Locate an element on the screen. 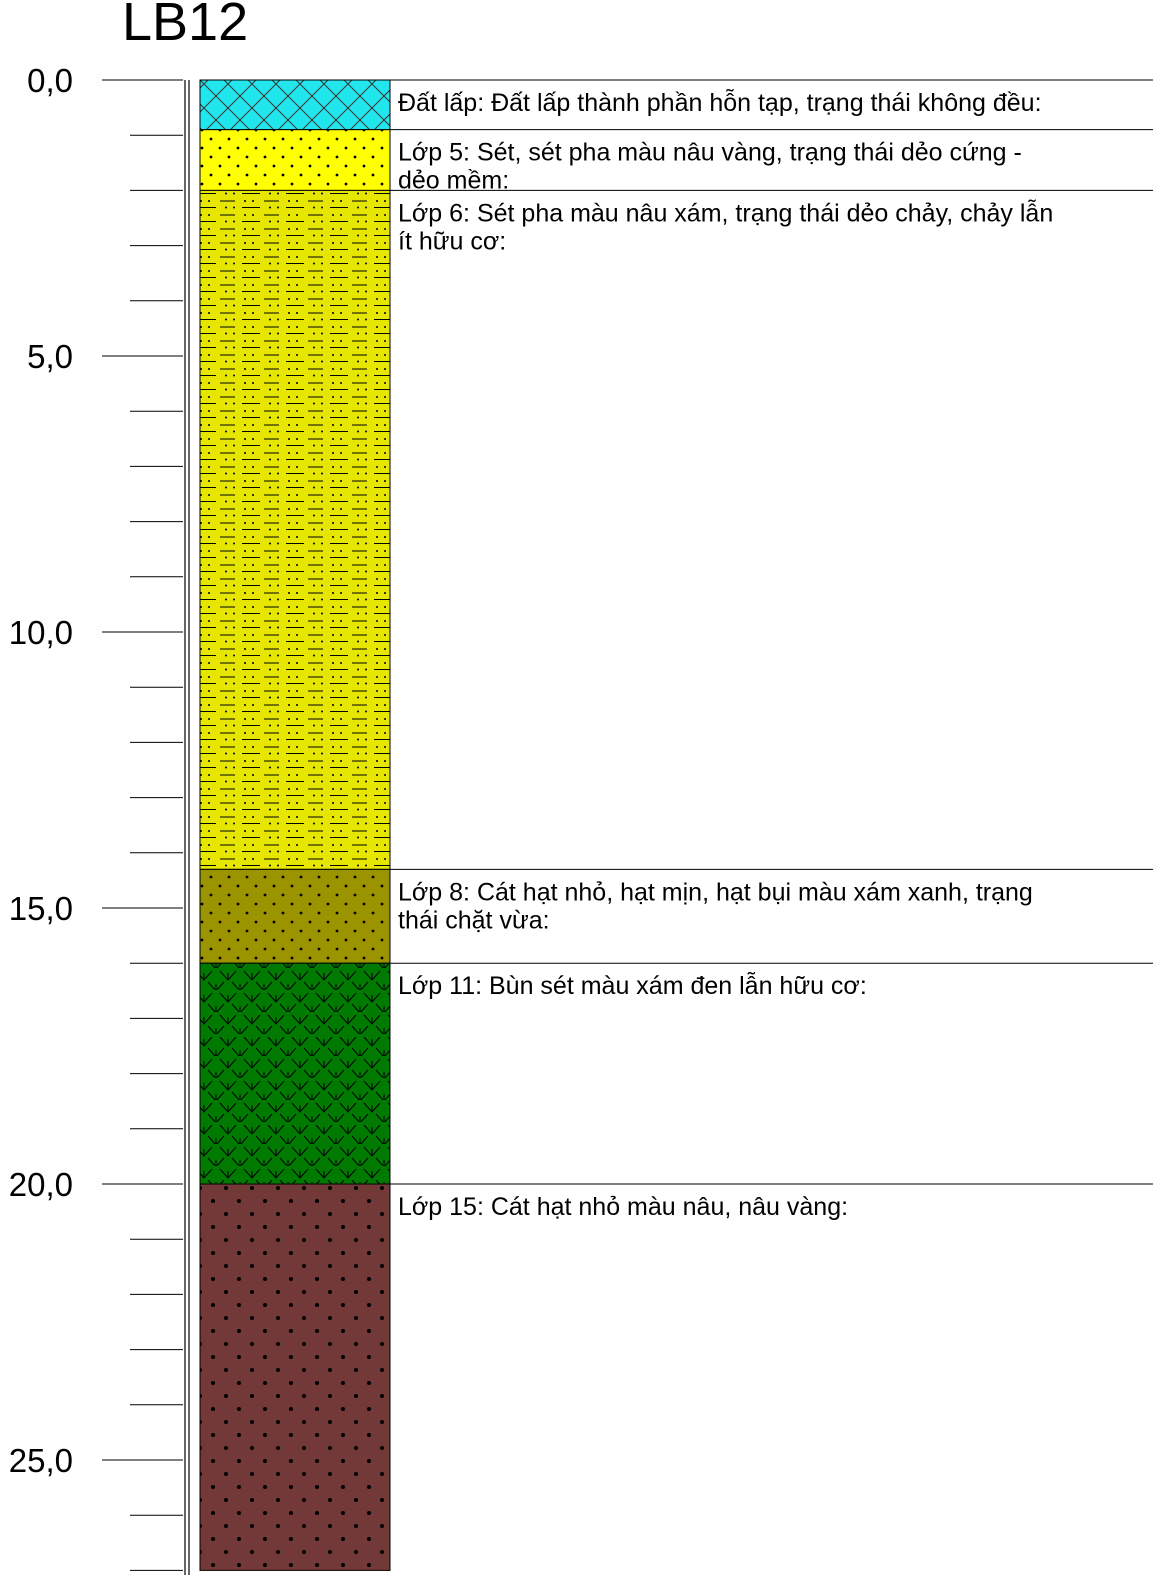 This screenshot has width=1158, height=1575. depth-tick-label: 20,0 is located at coordinates (41, 1184).